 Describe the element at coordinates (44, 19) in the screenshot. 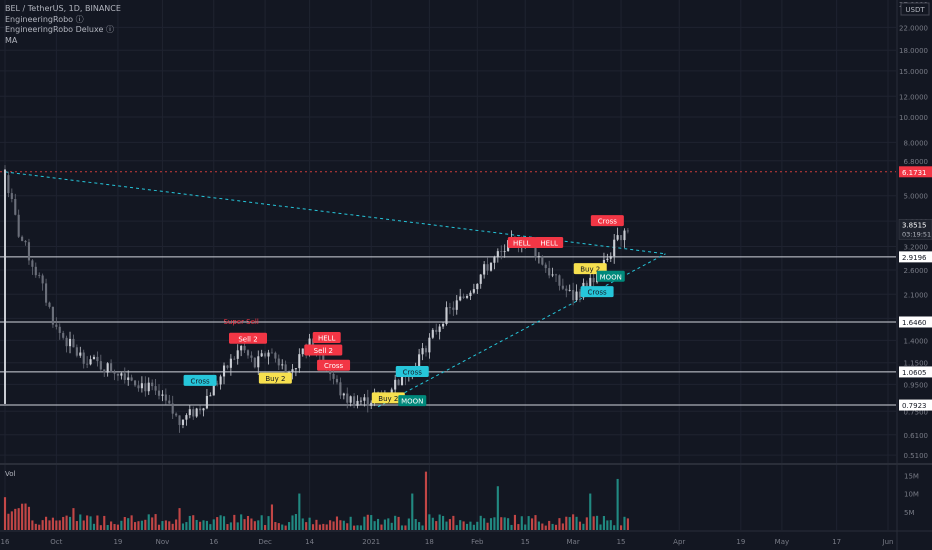

I see `indicator-label-1: EngineeringRobo ⓘ` at that location.